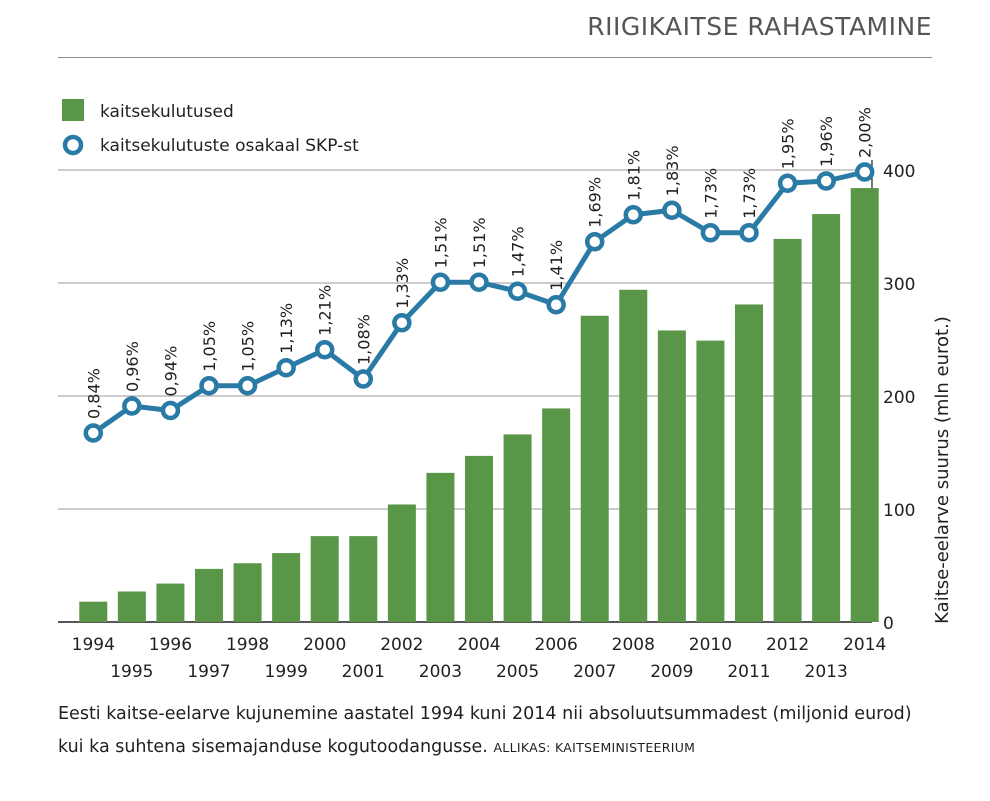 This screenshot has height=801, width=990. What do you see at coordinates (131, 672) in the screenshot?
I see `x-tick-1995: 1995` at bounding box center [131, 672].